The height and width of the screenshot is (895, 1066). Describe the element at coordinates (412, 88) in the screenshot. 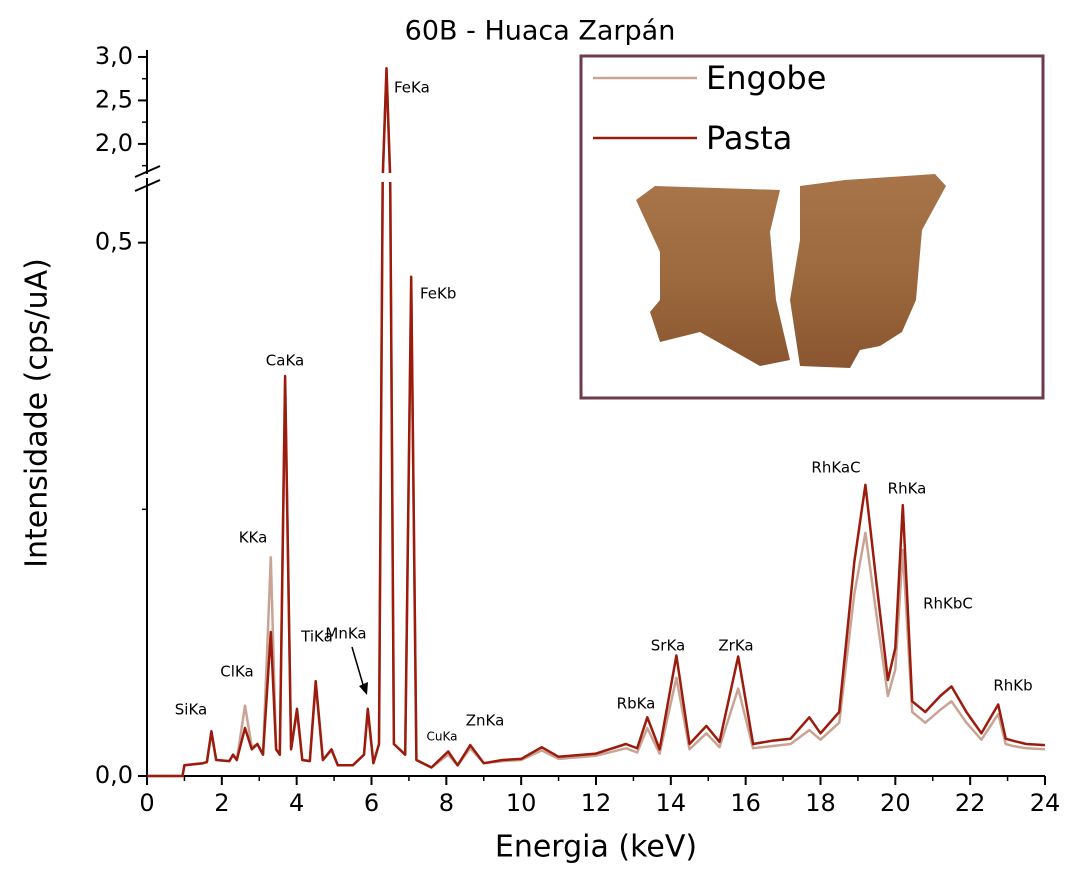

I see `peak-label: FeKa` at that location.